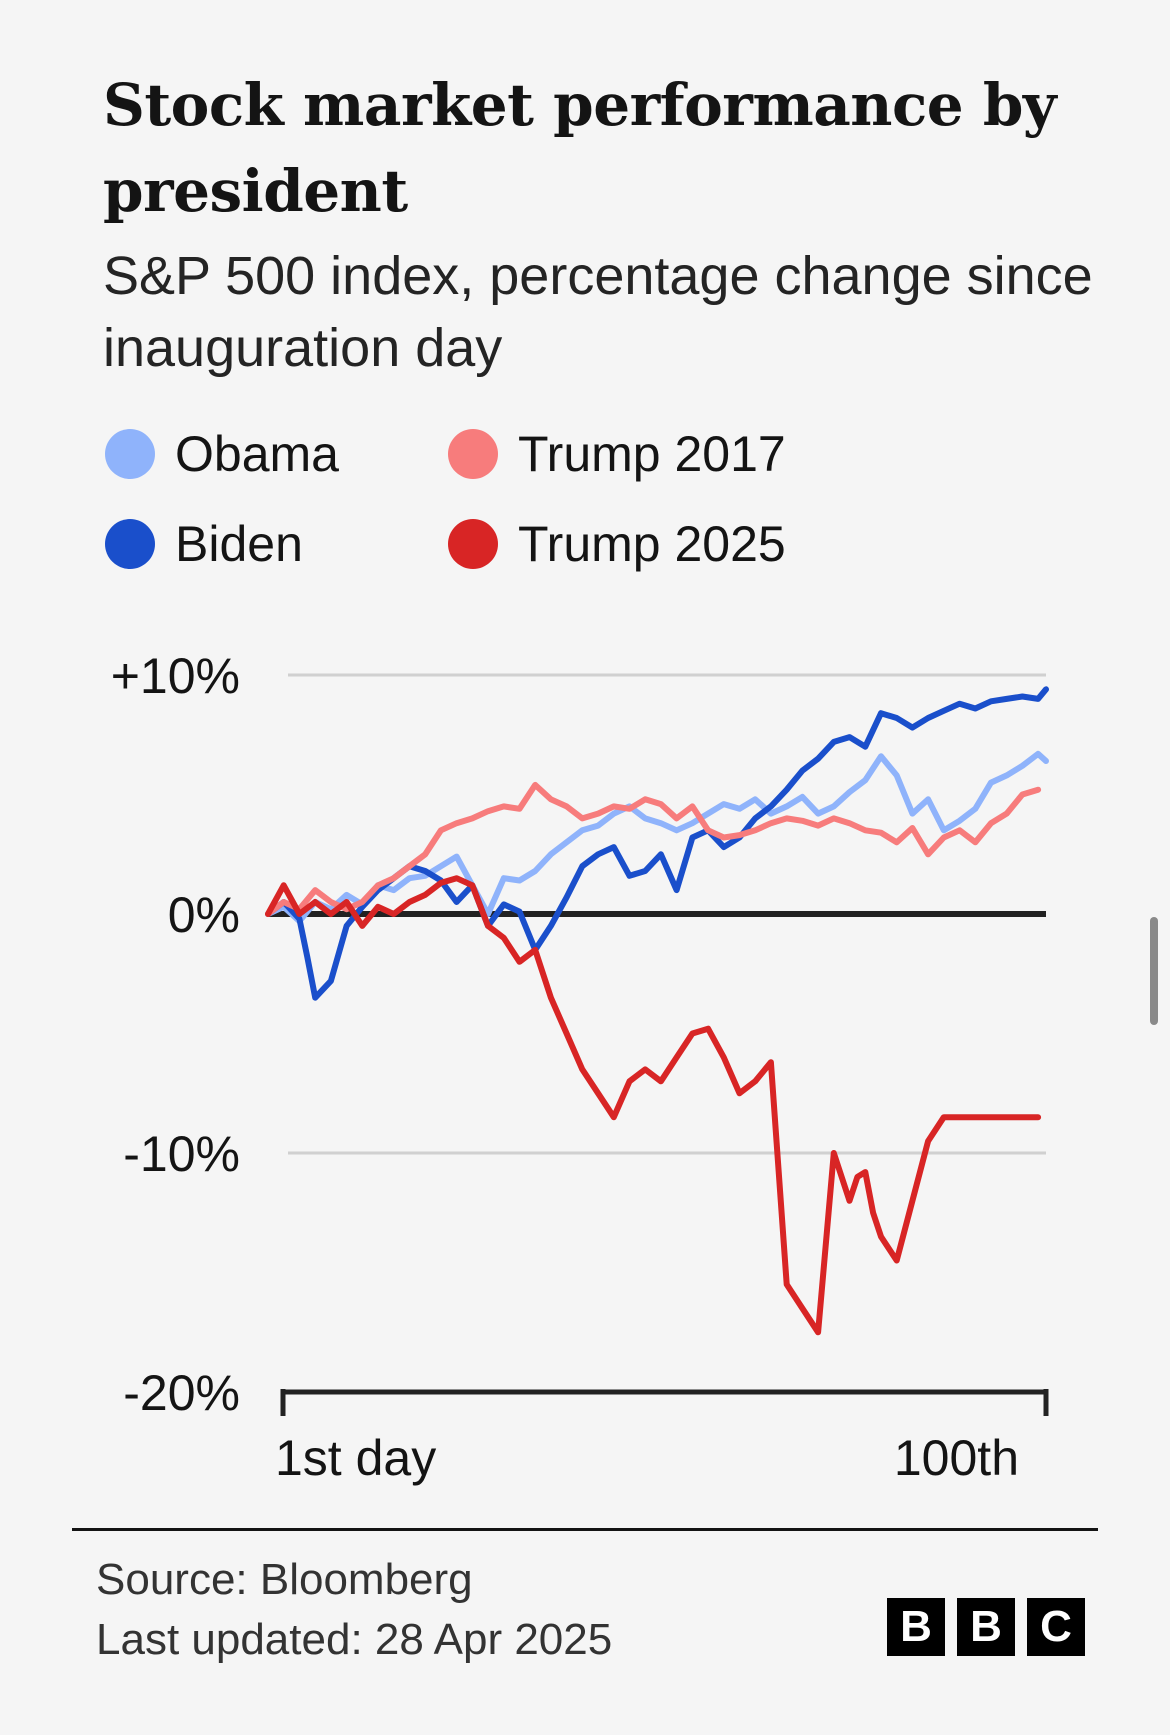 Image resolution: width=1170 pixels, height=1735 pixels. Describe the element at coordinates (284, 1579) in the screenshot. I see `source-text: Source: Bloomberg` at that location.